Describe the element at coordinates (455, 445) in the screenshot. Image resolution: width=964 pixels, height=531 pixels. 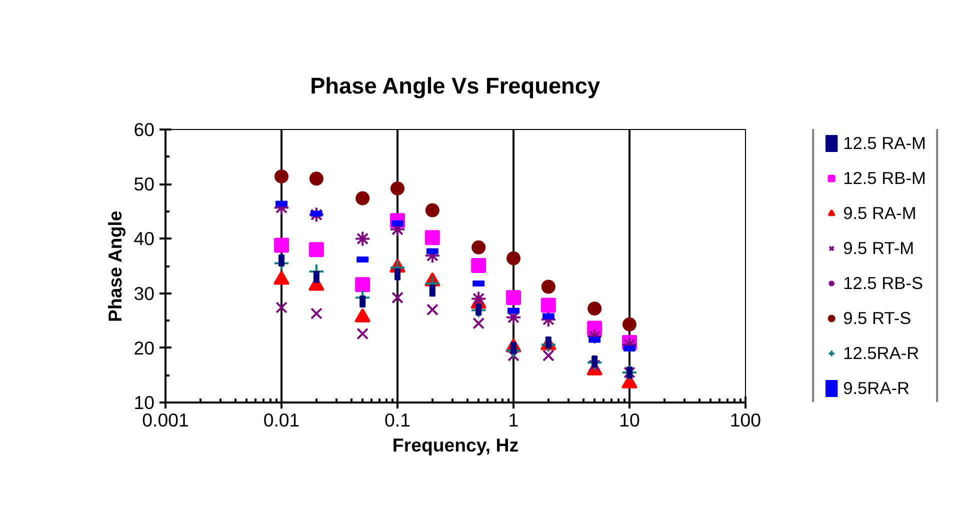
I see `x-axis-title: Frequency, Hz` at that location.